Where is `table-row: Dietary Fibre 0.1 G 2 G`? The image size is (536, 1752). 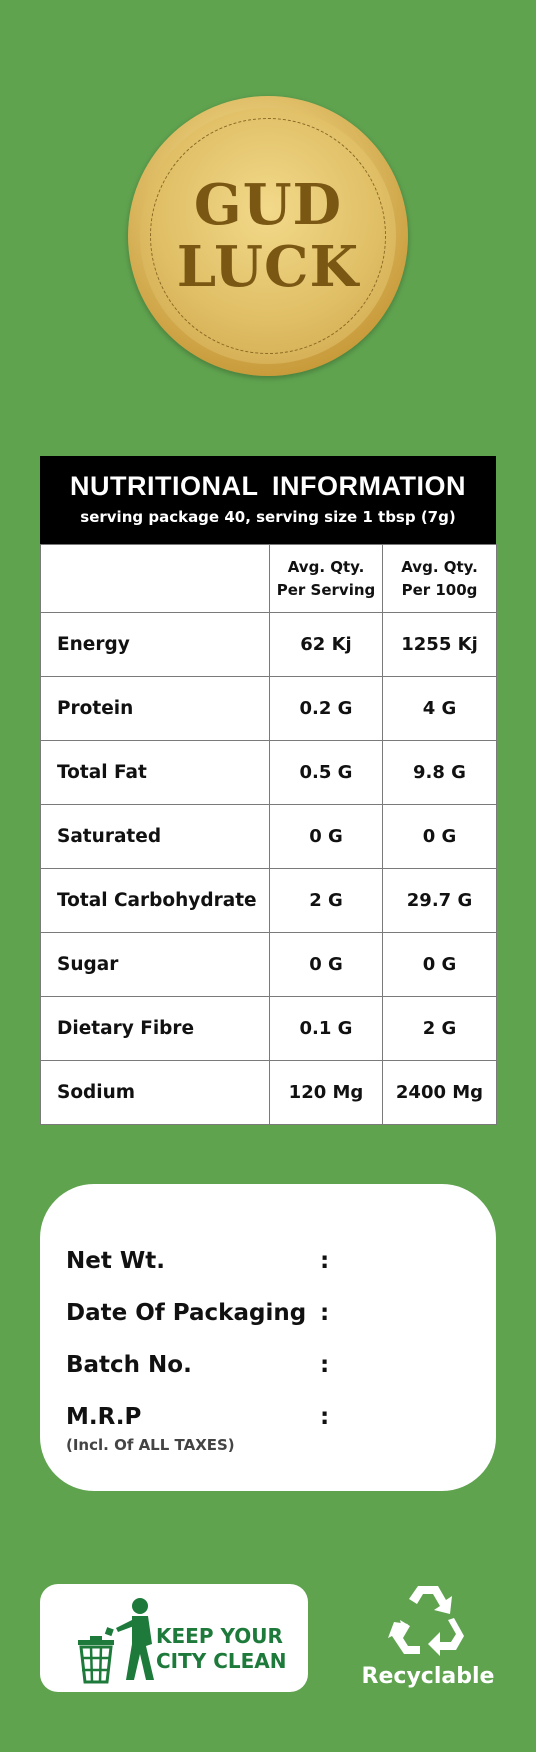
table-row: Dietary Fibre 0.1 G 2 G is located at coordinates (268, 1028).